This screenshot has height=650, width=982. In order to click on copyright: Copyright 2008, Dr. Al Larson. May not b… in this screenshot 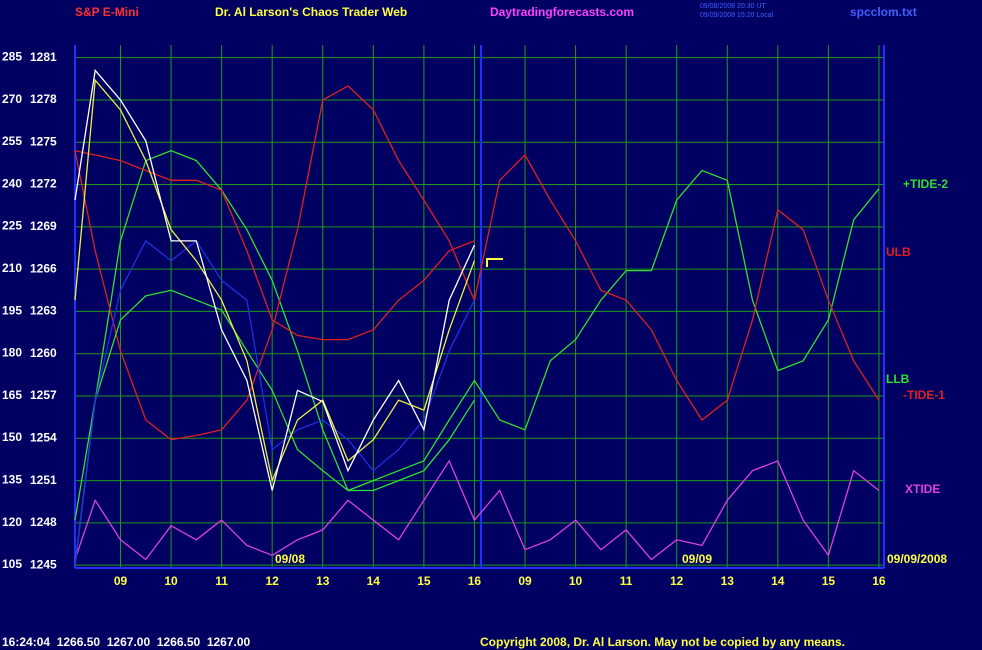, I will do `click(662, 642)`.